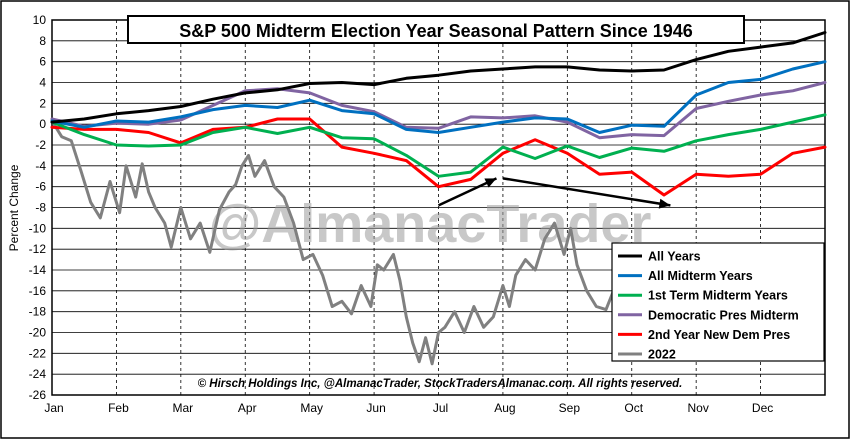 The image size is (850, 444). Describe the element at coordinates (718, 296) in the screenshot. I see `legend-label-2: 1st Term Midterm Years` at that location.